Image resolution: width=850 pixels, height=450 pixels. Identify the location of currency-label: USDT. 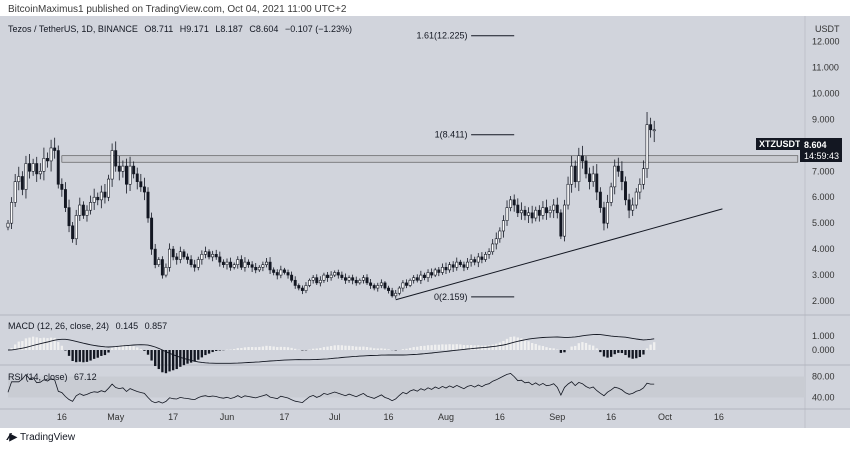
(827, 29).